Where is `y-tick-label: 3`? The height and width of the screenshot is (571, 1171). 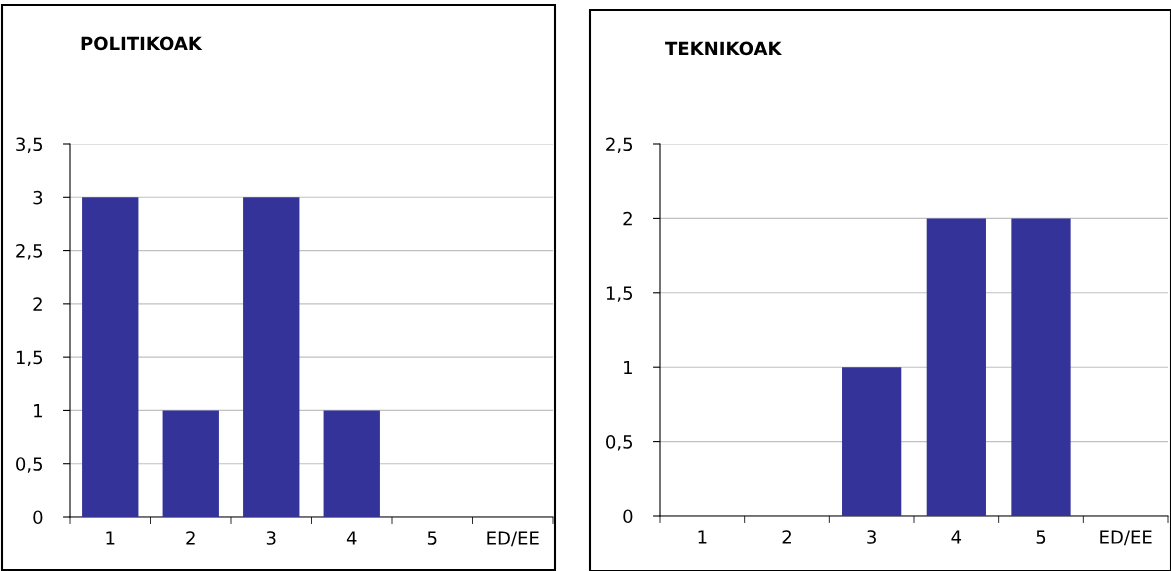 y-tick-label: 3 is located at coordinates (38, 197).